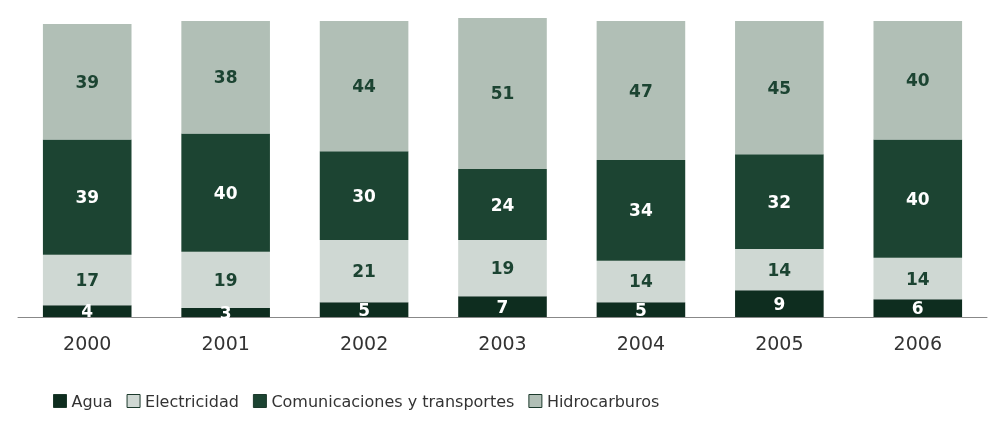 This screenshot has width=1005, height=424. I want to click on data-label: 4, so click(87, 311).